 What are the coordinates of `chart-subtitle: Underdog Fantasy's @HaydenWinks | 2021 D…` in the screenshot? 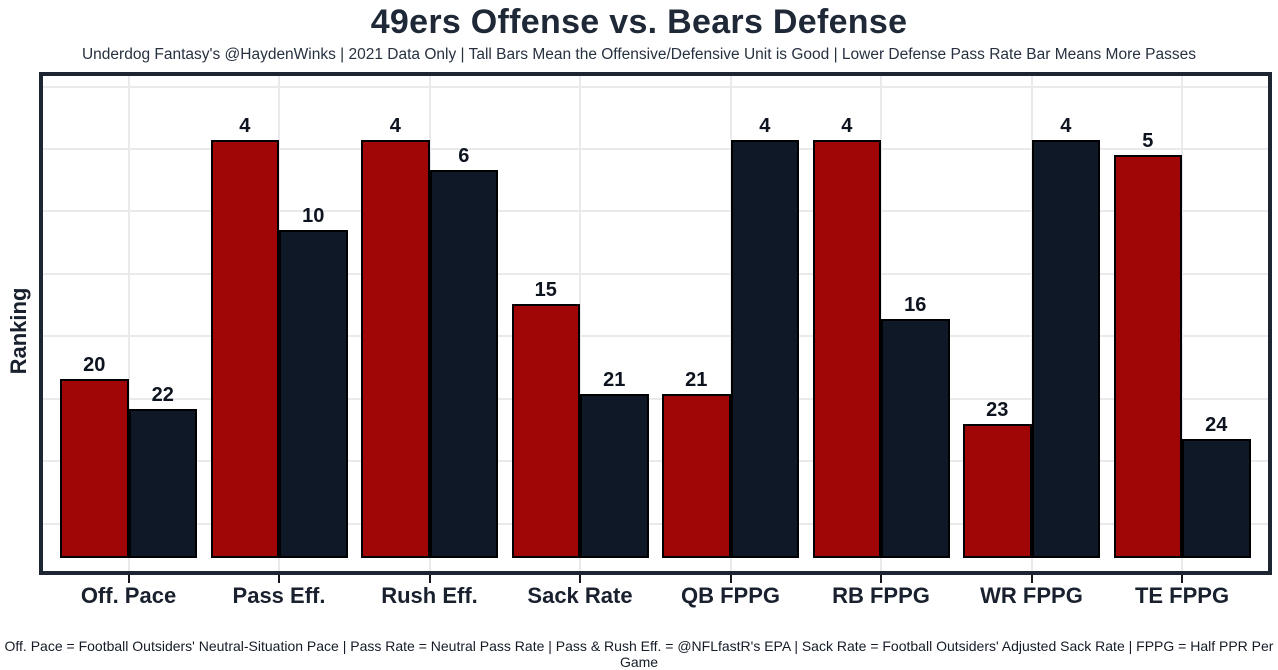 It's located at (638, 54).